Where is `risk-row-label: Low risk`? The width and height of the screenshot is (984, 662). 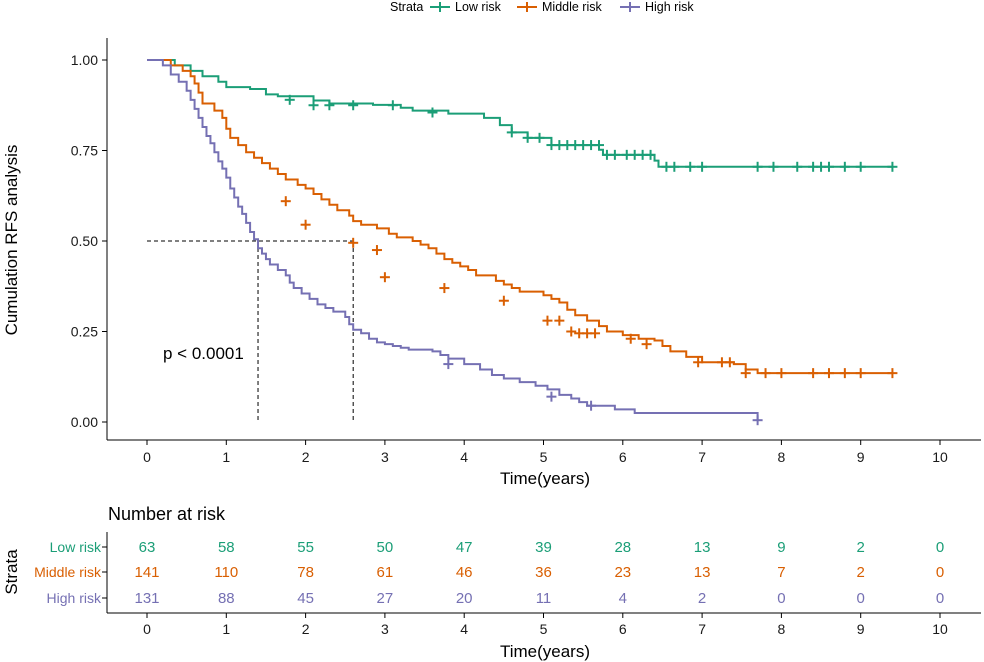
risk-row-label: Low risk is located at coordinates (76, 547).